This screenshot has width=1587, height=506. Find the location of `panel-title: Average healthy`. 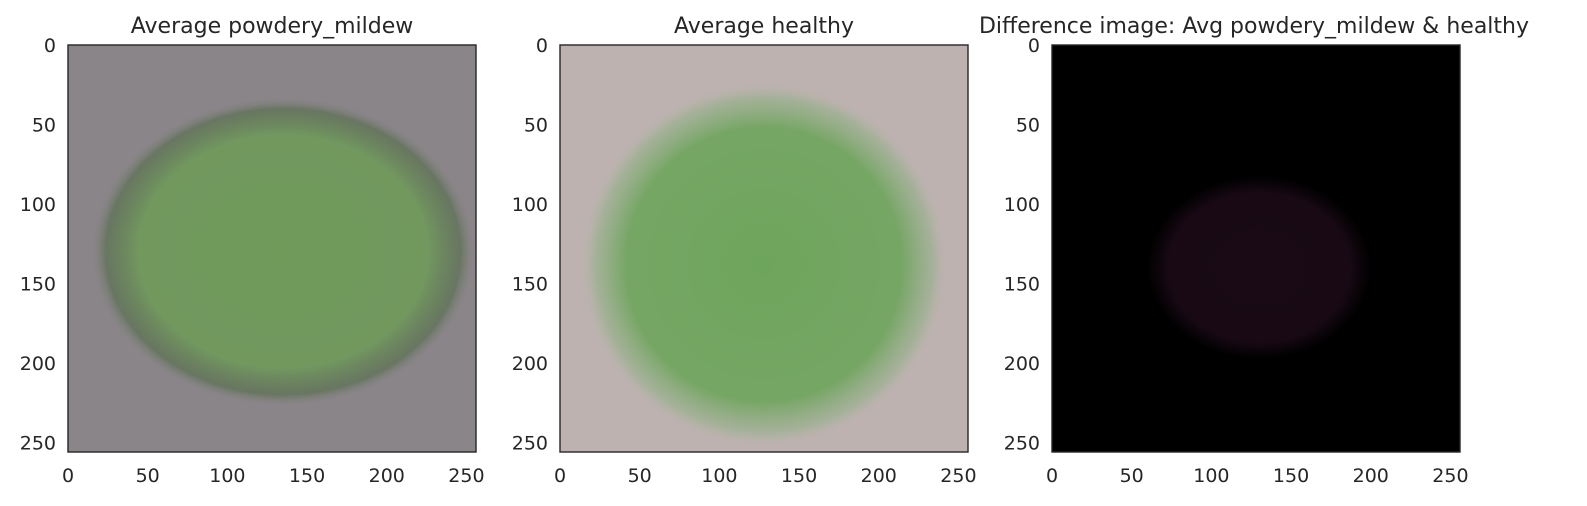

panel-title: Average healthy is located at coordinates (764, 26).